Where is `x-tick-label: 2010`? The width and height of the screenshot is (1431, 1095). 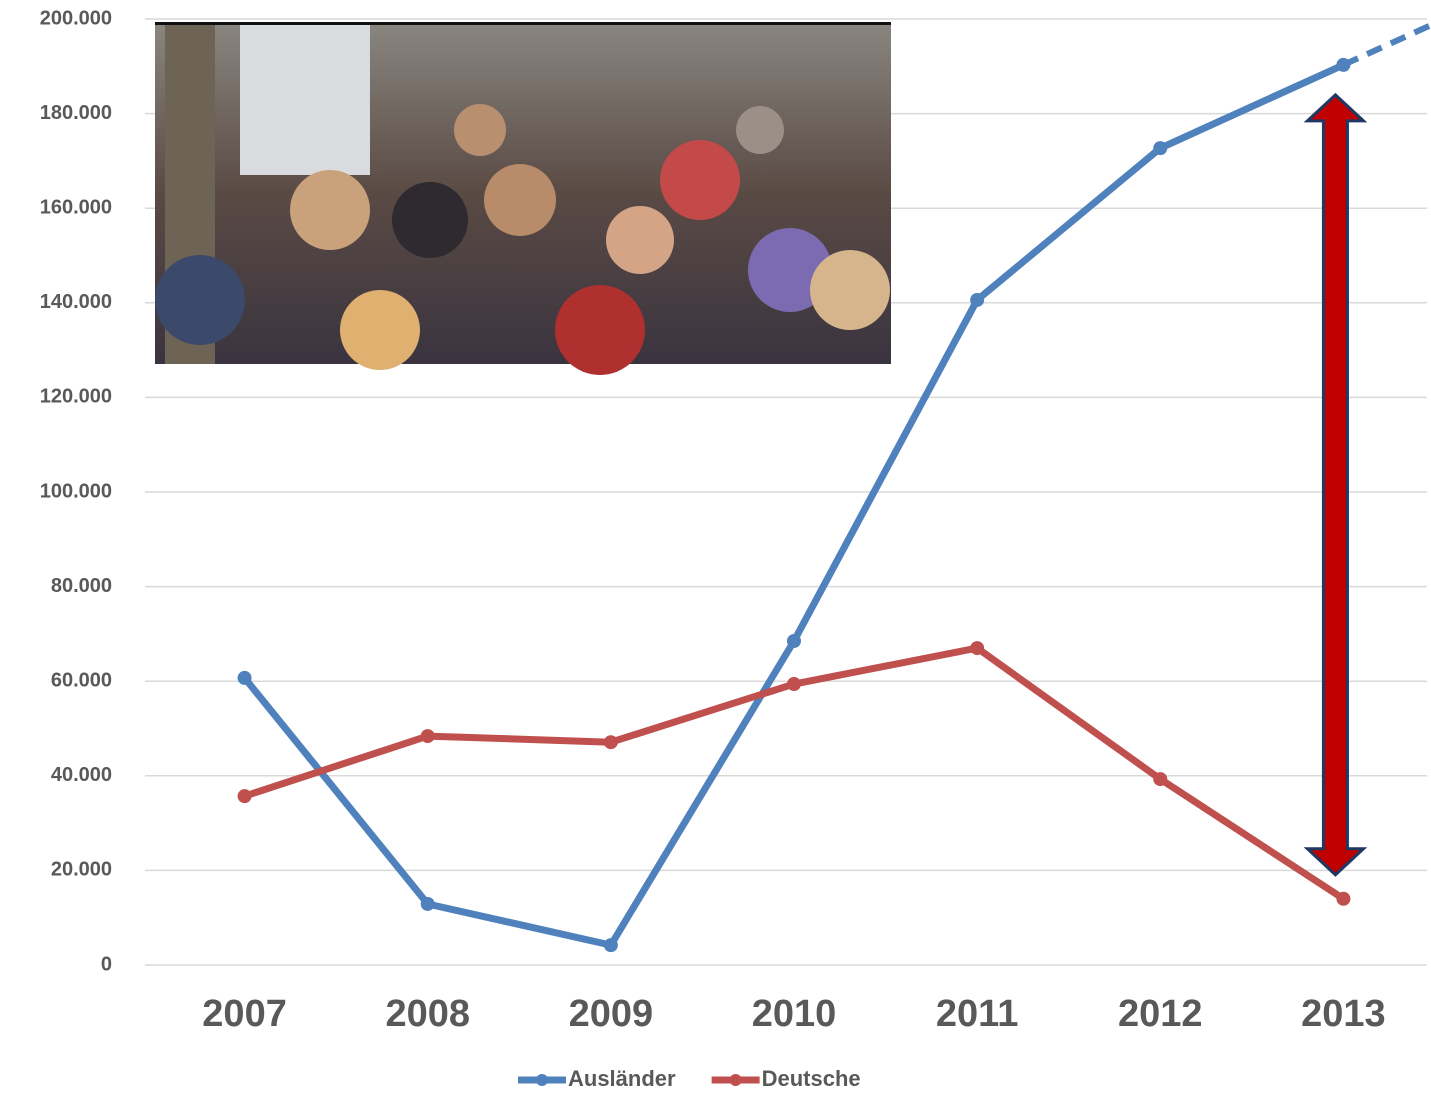
x-tick-label: 2010 is located at coordinates (794, 1014).